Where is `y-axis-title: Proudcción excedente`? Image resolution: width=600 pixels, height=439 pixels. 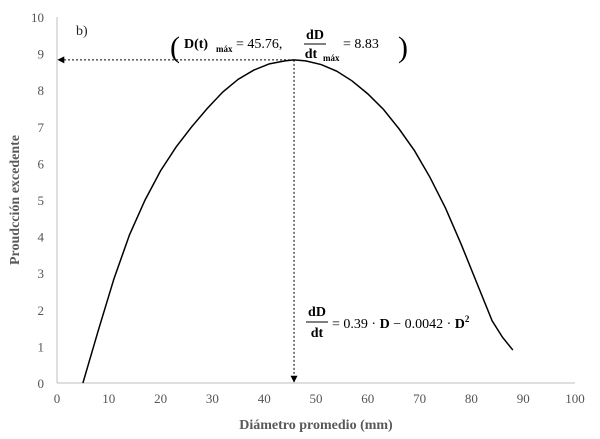
y-axis-title: Proudcción excedente is located at coordinates (15, 200).